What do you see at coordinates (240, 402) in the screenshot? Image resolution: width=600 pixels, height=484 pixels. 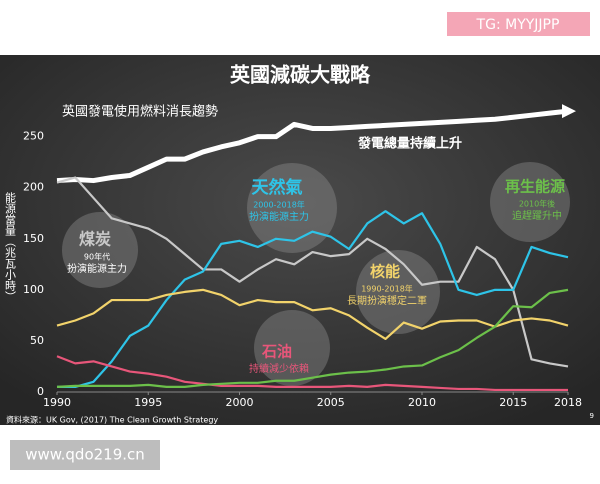 I see `x-tick-label: 2000` at bounding box center [240, 402].